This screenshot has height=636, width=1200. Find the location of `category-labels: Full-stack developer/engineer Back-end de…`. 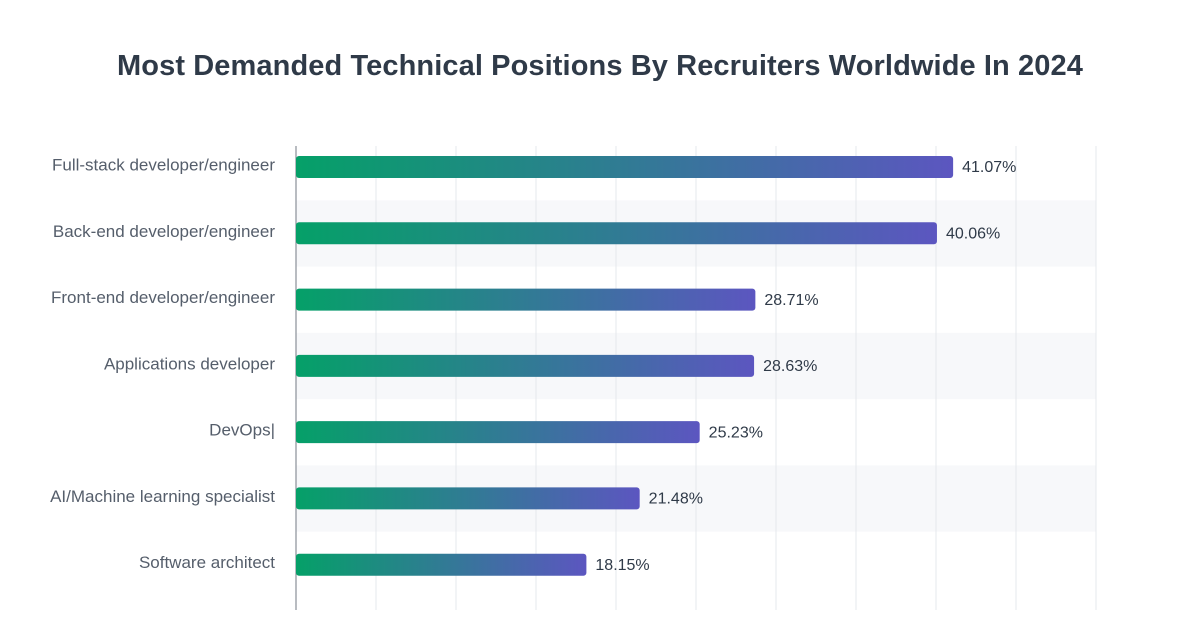

category-labels: Full-stack developer/engineer Back-end de… is located at coordinates (162, 363).